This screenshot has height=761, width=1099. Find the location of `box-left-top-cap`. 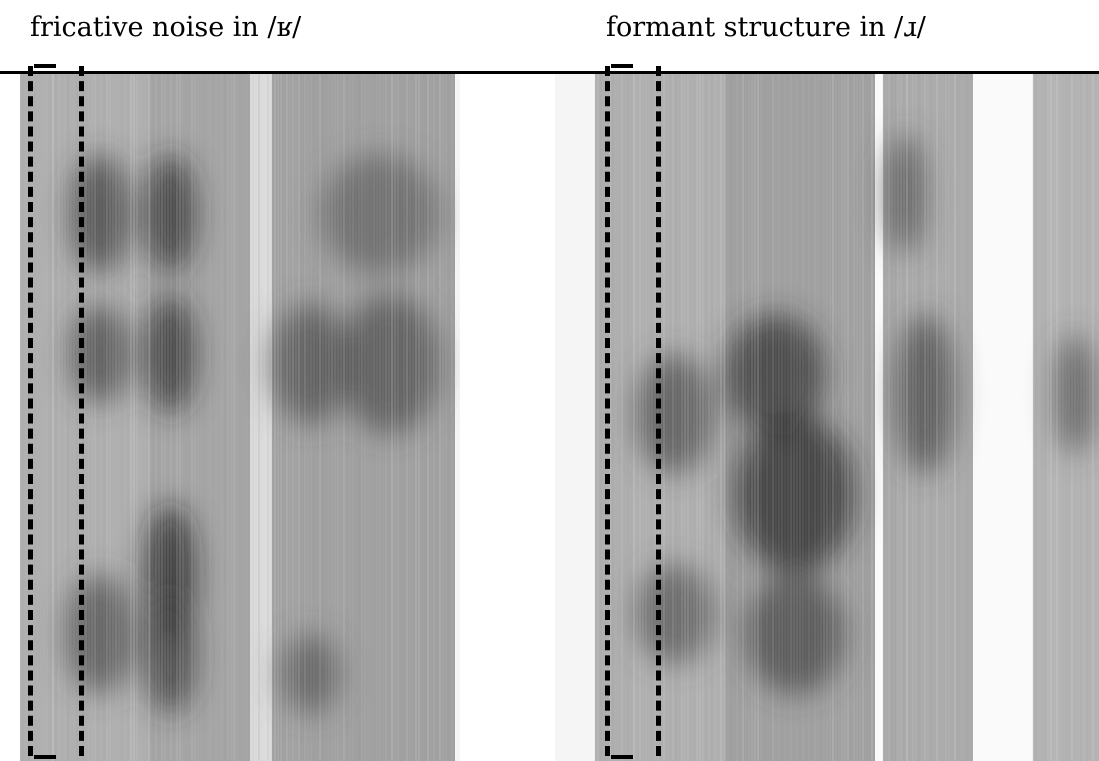

box-left-top-cap is located at coordinates (45, 66).